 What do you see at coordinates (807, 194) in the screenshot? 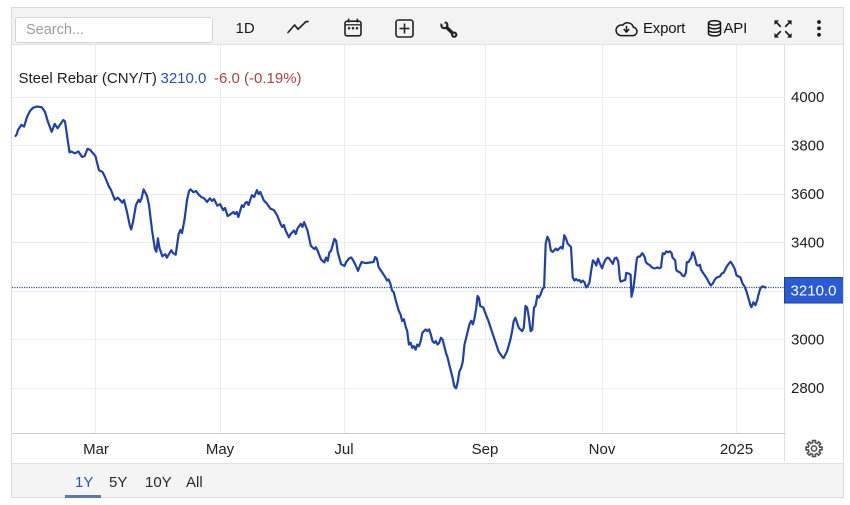
I see `svg-text: 3600` at bounding box center [807, 194].